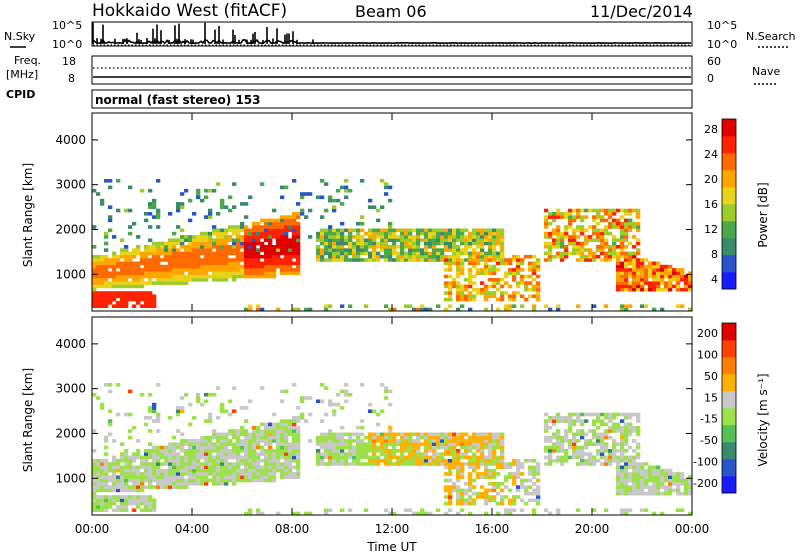  I want to click on colorbar-segment, so click(729, 332).